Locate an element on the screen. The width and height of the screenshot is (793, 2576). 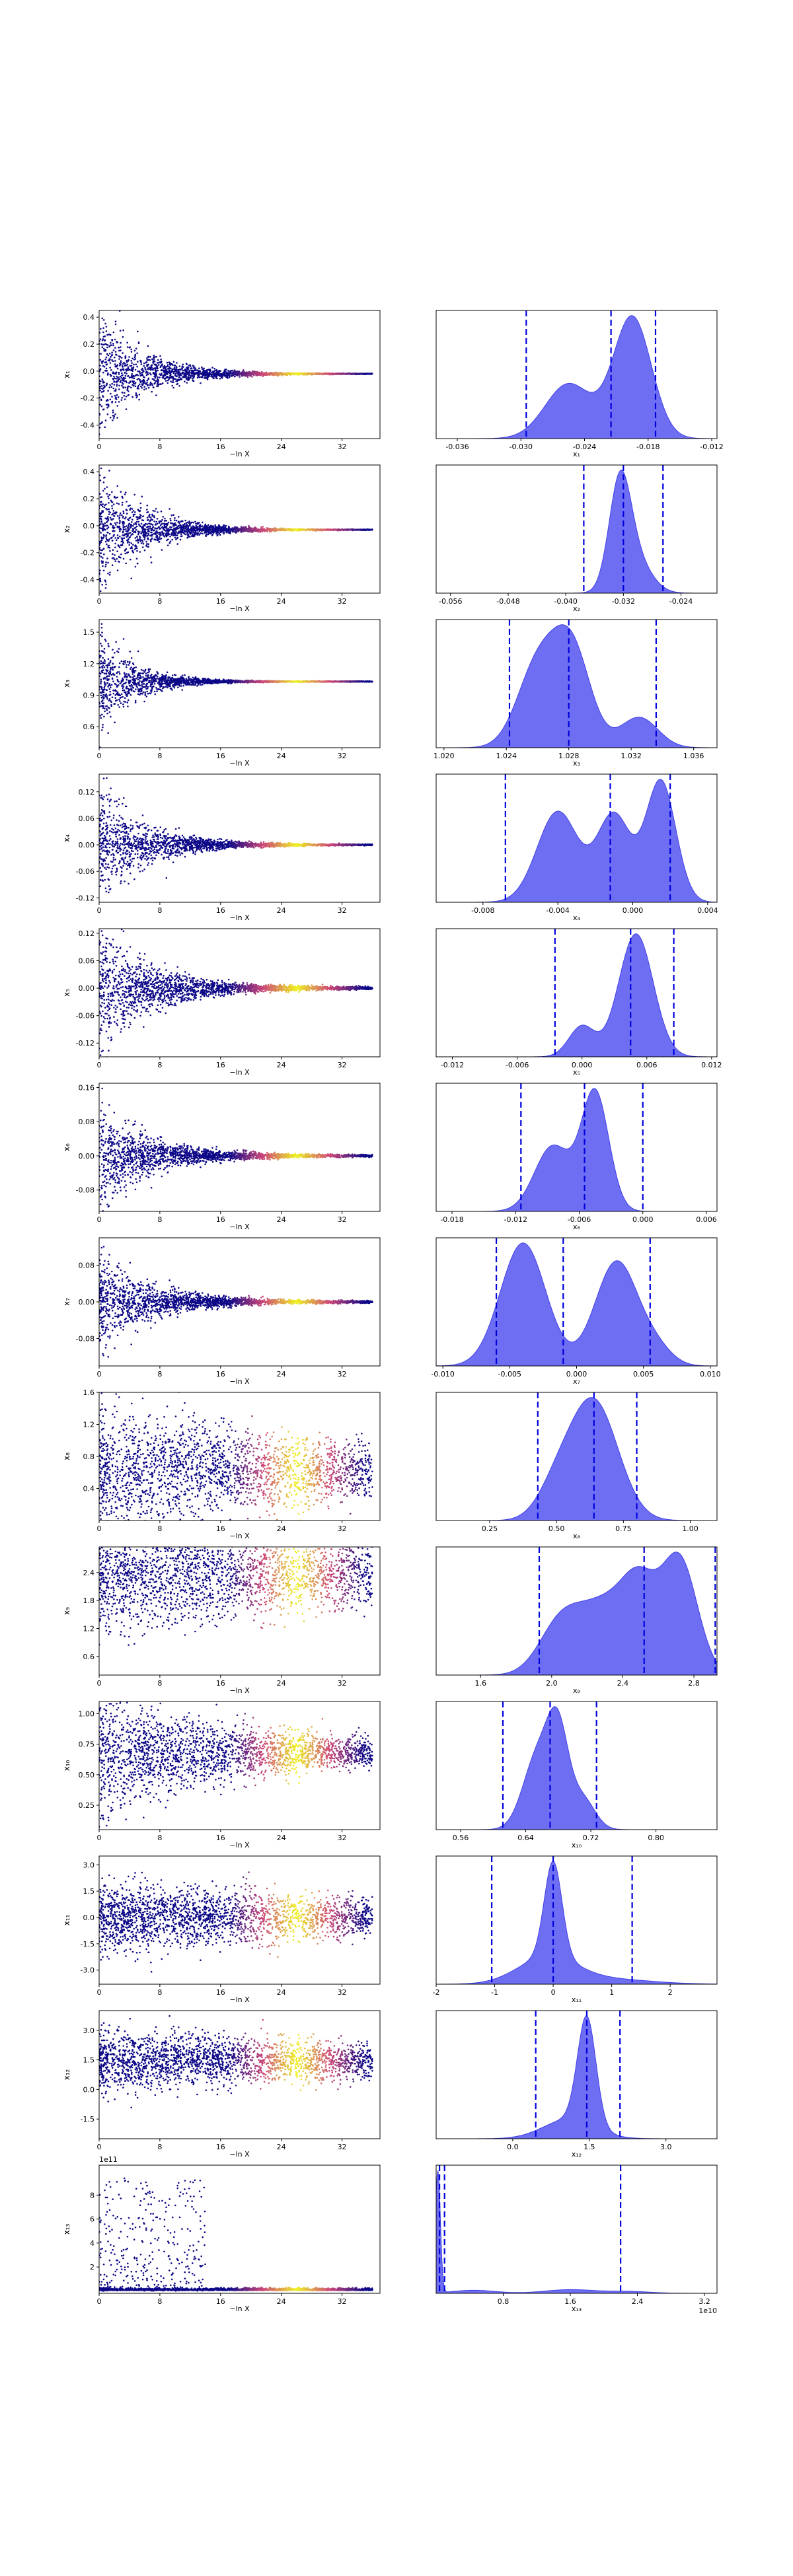
y-tick-label: 0.4 is located at coordinates (89, 472).